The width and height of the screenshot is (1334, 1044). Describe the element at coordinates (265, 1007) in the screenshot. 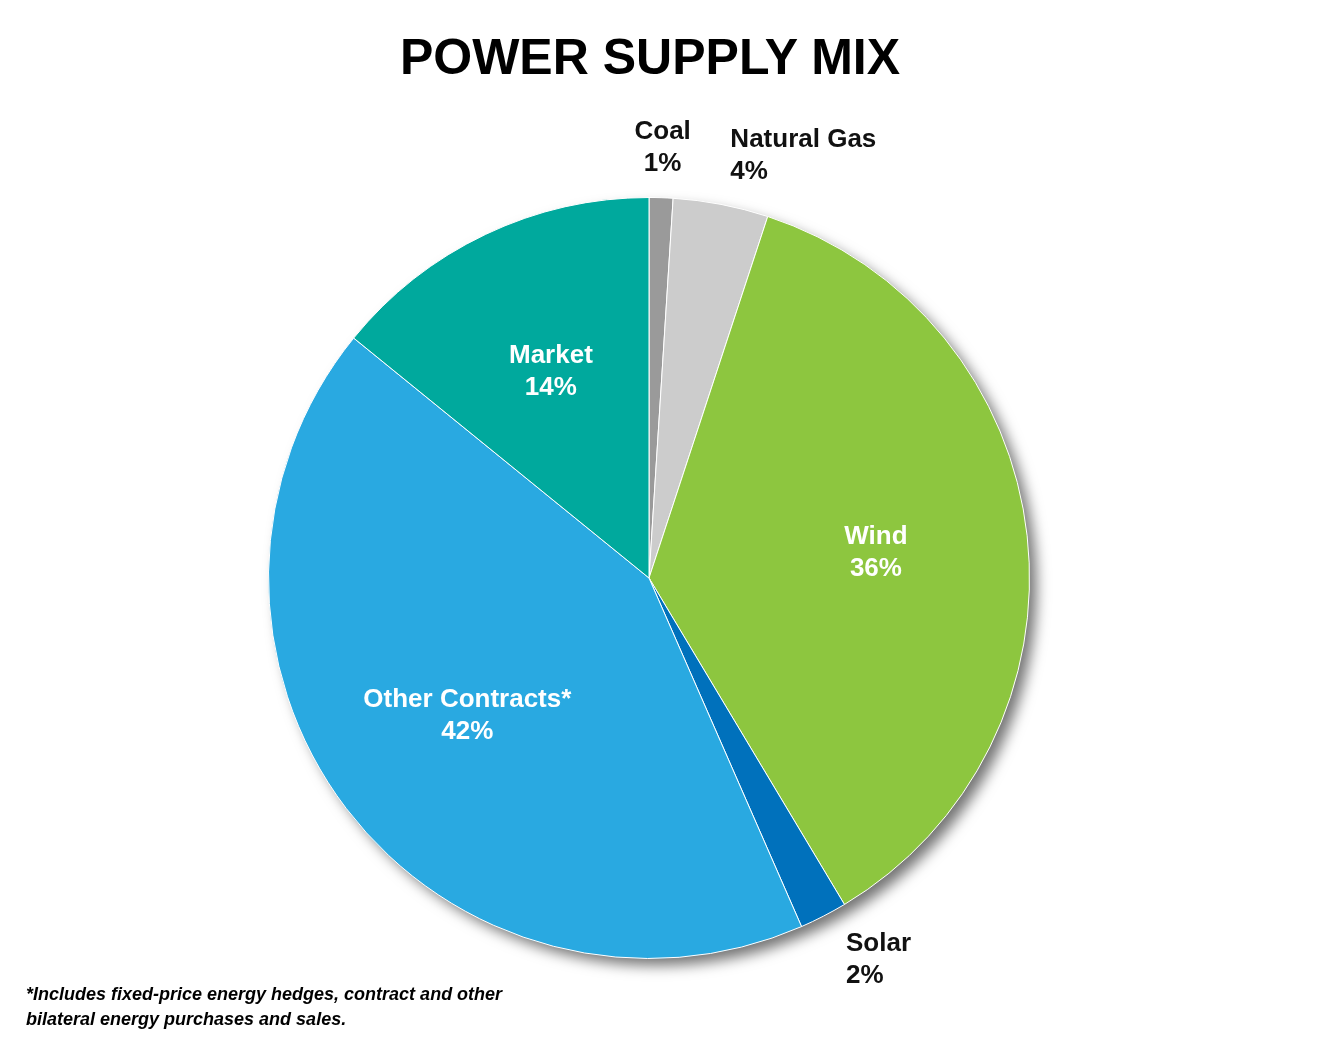

I see `text: *Includes fixed-price energy hedges, contract and other bilateral energy purchases and sales.` at that location.